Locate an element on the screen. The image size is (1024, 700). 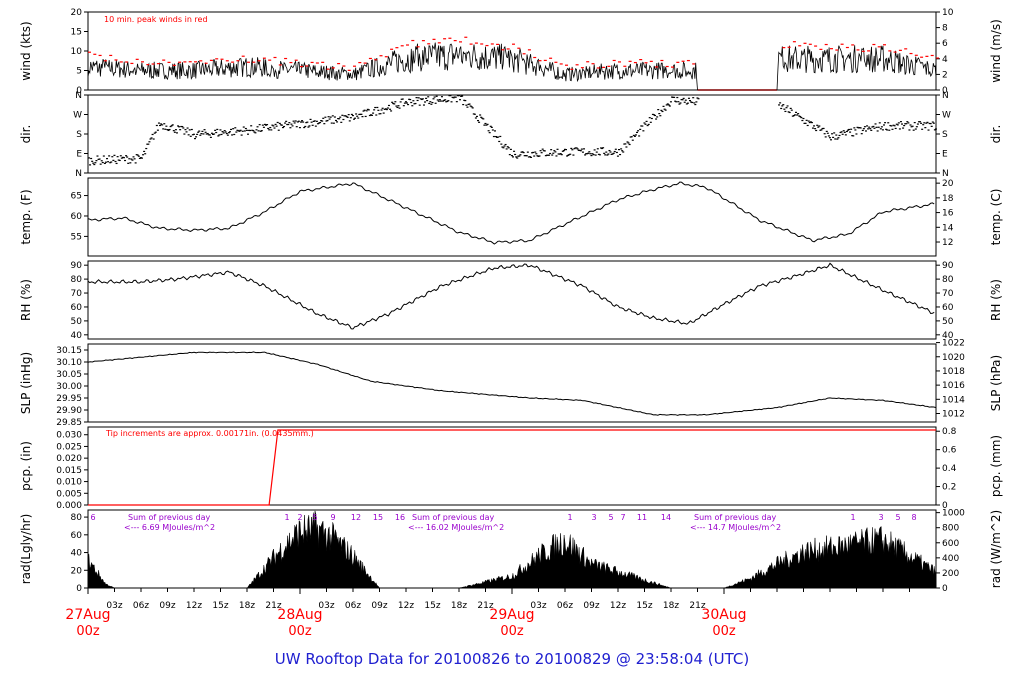
radiation-sum-label: Sum of previous day is located at coordinates (453, 517).